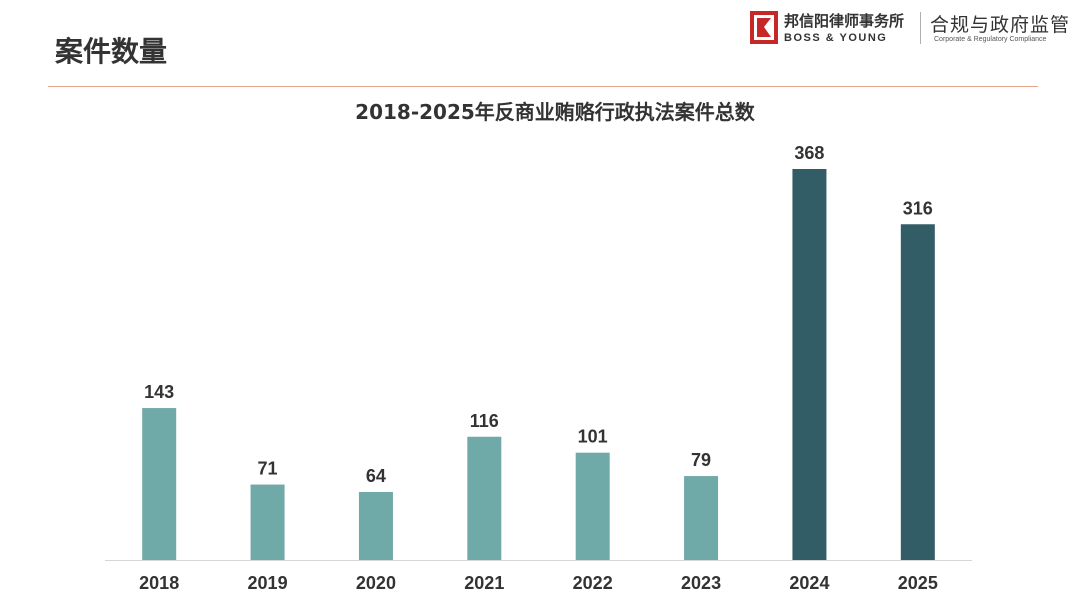 The height and width of the screenshot is (606, 1080). Describe the element at coordinates (375, 526) in the screenshot. I see `bar-2020` at that location.